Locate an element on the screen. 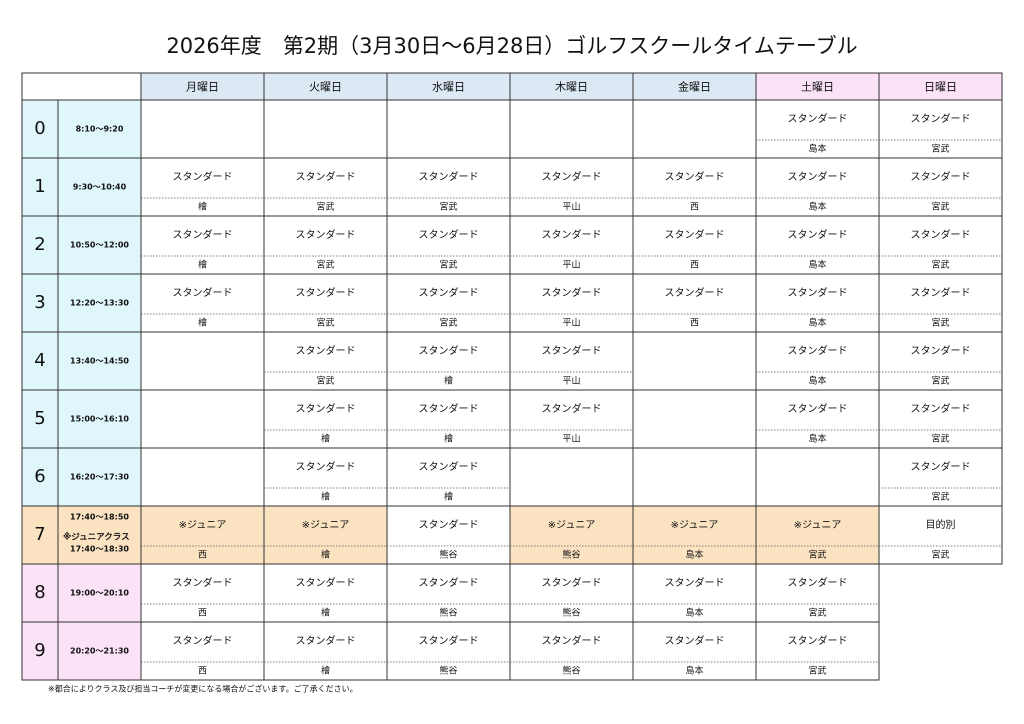 The width and height of the screenshot is (1024, 724). period: 9 is located at coordinates (39, 650).